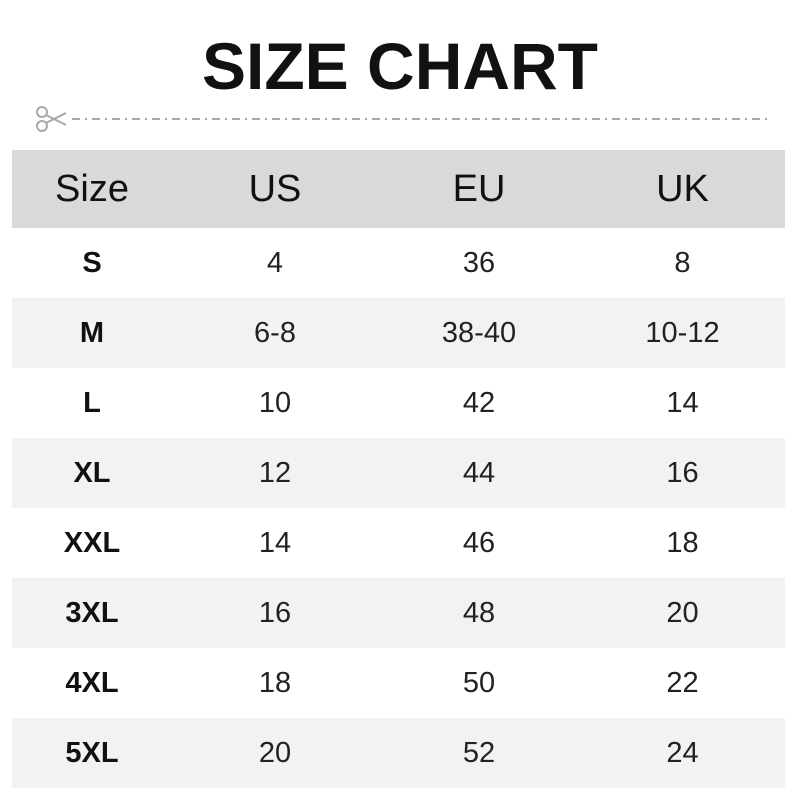  I want to click on size-label-cell: 5XL, so click(92, 752).